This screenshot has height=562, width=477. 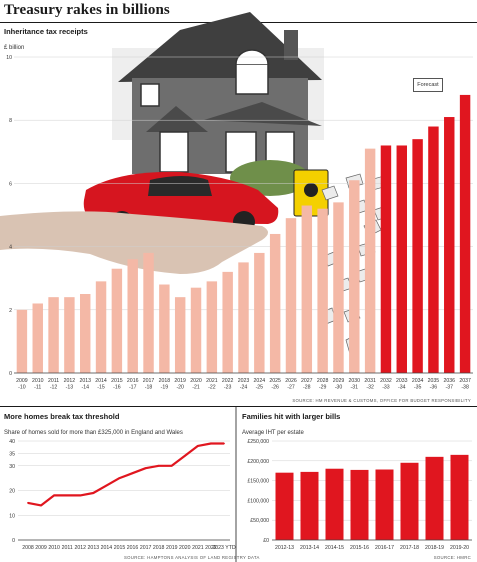 I want to click on chart1-x-tick: 2030 -31, so click(x=355, y=384).